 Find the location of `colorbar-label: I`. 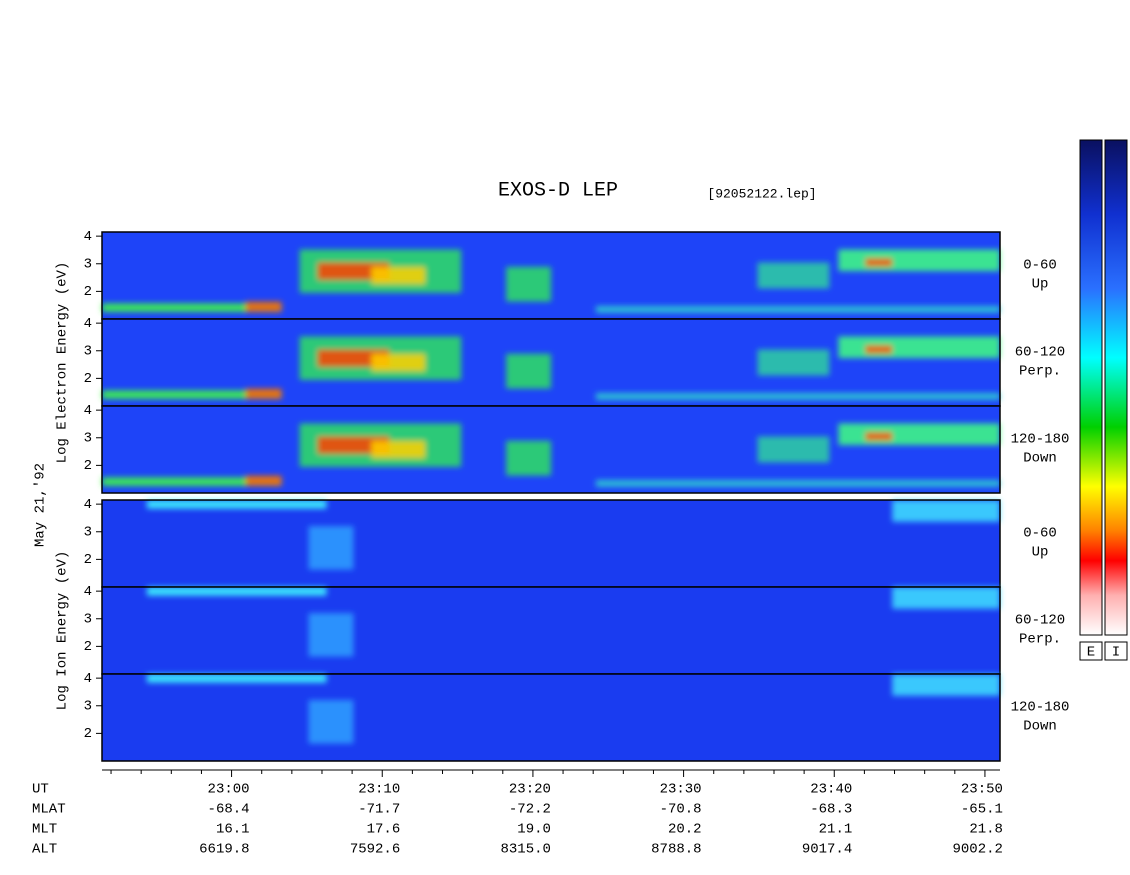

colorbar-label: I is located at coordinates (1116, 653).